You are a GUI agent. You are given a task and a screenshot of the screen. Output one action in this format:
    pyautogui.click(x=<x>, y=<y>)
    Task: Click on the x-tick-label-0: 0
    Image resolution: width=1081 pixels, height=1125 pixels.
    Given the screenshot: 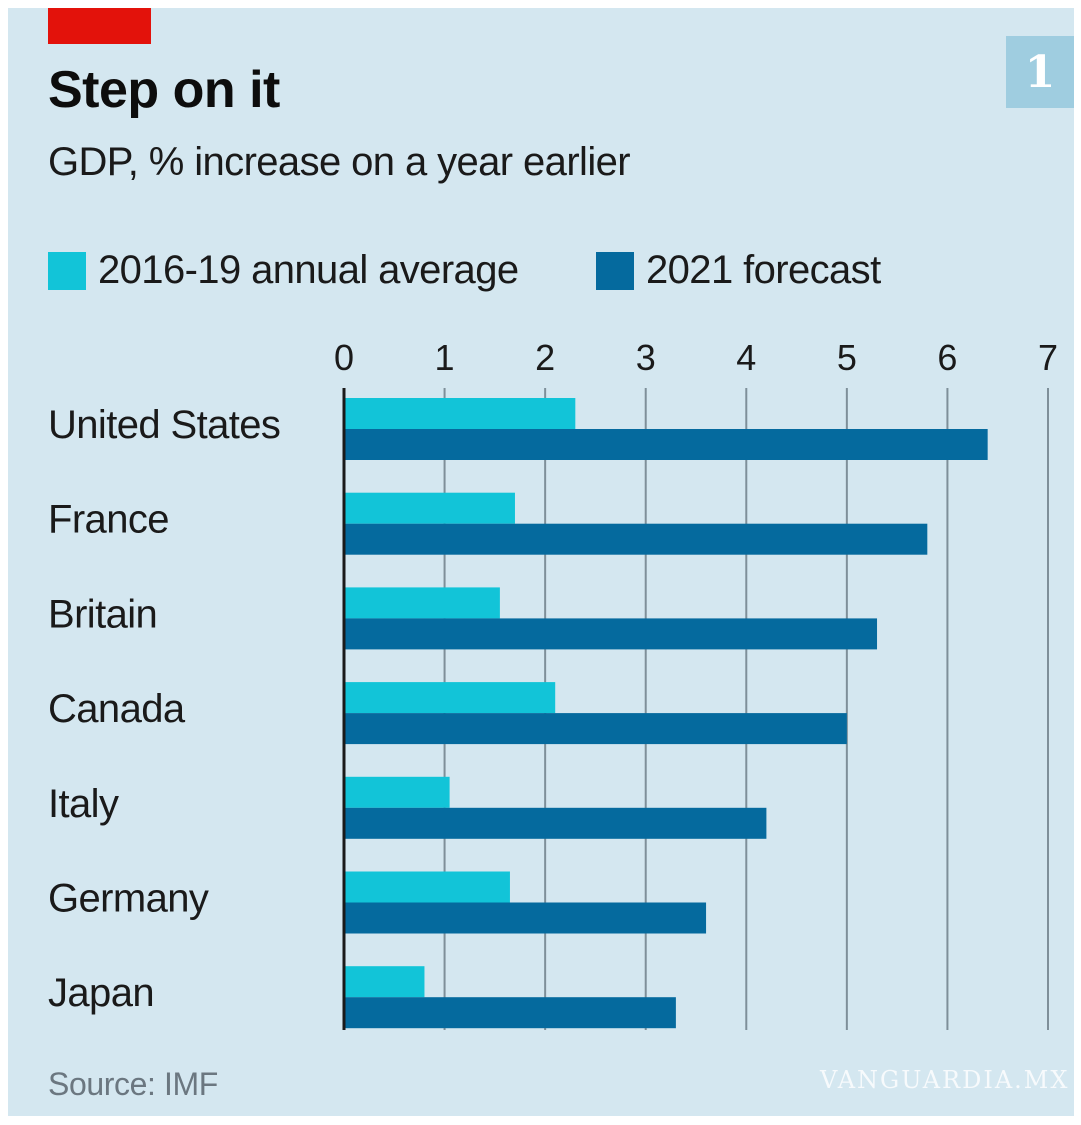 What is the action you would take?
    pyautogui.click(x=344, y=357)
    